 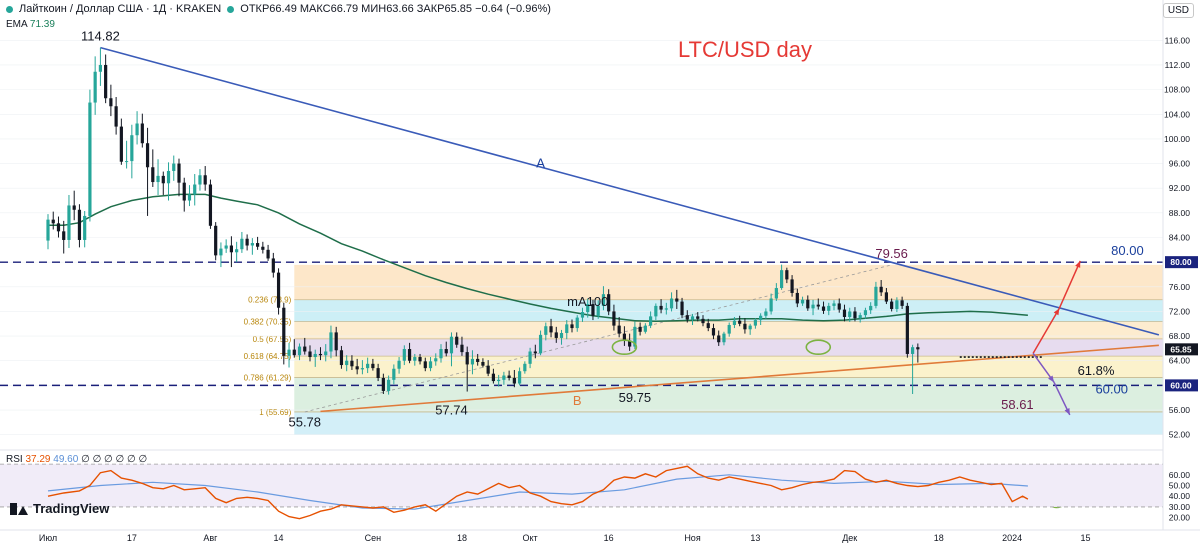 I want to click on fib-level-label: 1 (55.69), so click(x=275, y=412).